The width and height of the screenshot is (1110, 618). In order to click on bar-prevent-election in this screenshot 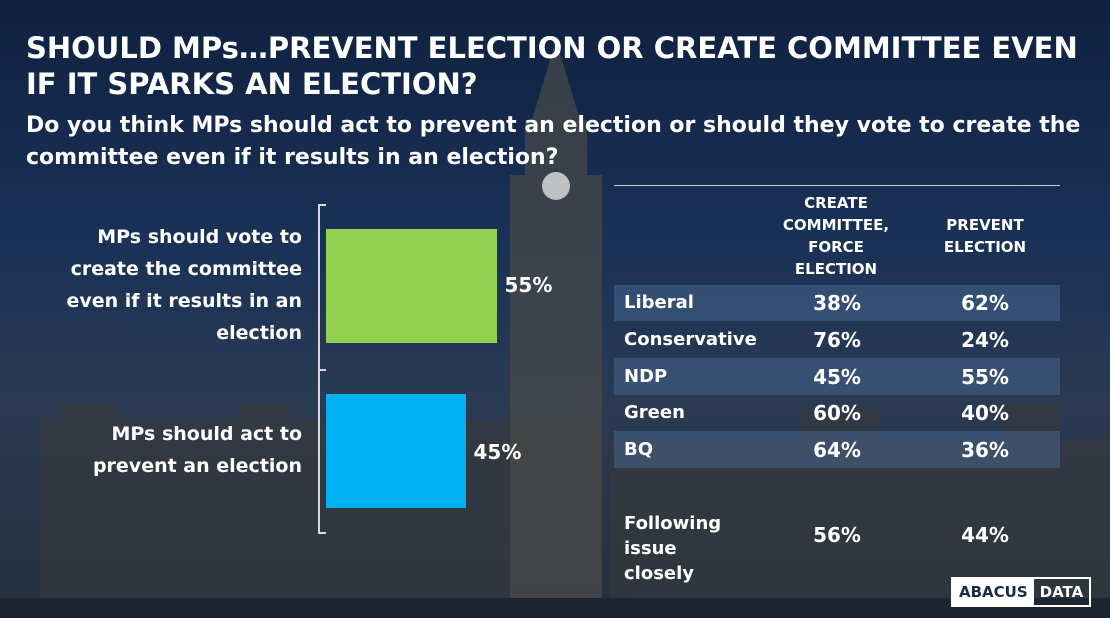, I will do `click(396, 451)`.